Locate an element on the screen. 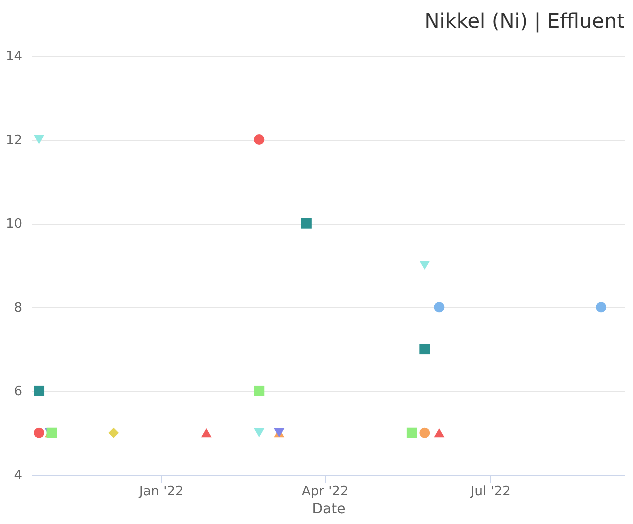 Image resolution: width=633 pixels, height=524 pixels. x-axis-title: Date is located at coordinates (329, 510).